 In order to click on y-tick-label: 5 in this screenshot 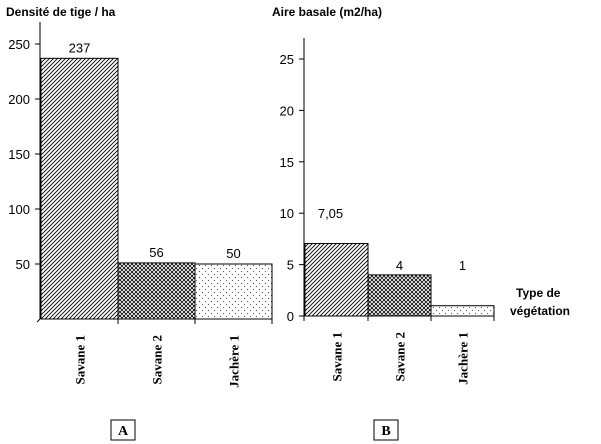, I will do `click(290, 265)`.